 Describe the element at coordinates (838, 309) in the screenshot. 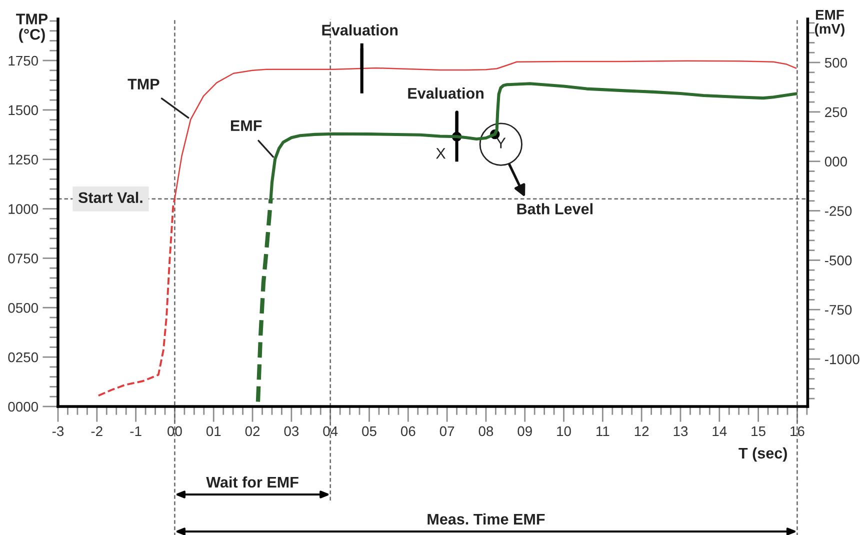

I see `y2-tick-label: -750` at that location.